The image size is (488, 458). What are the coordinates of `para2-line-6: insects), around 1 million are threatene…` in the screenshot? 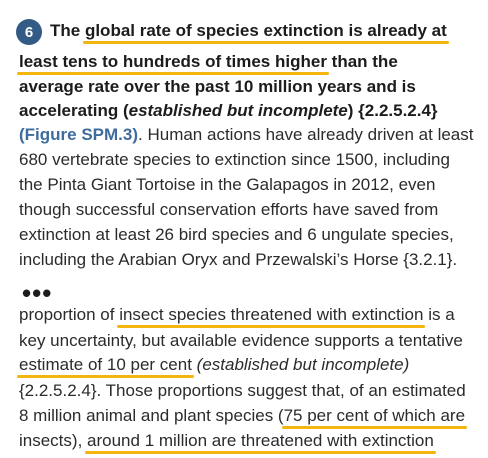 It's located at (226, 440).